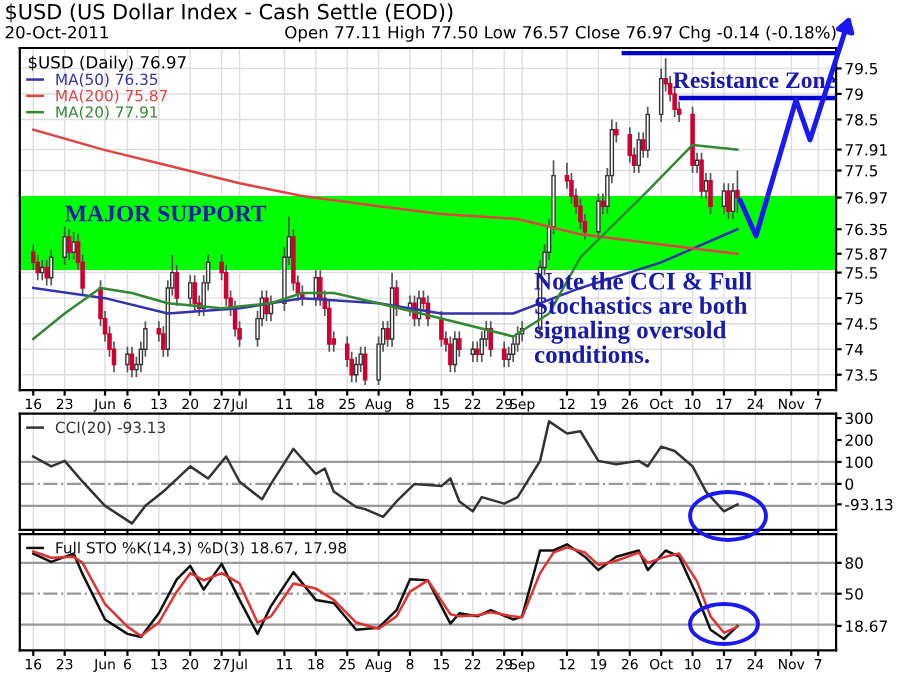  Describe the element at coordinates (385, 191) in the screenshot. I see `line-series` at that location.